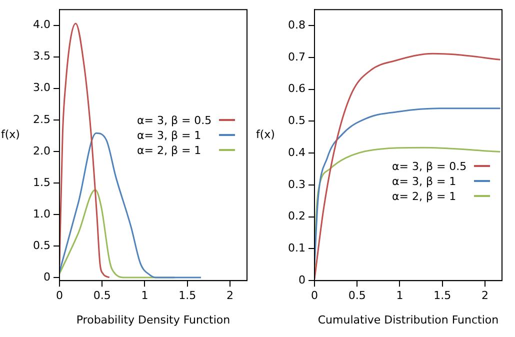 The width and height of the screenshot is (515, 337). I want to click on x-axis-title: Probability Density Function, so click(153, 319).